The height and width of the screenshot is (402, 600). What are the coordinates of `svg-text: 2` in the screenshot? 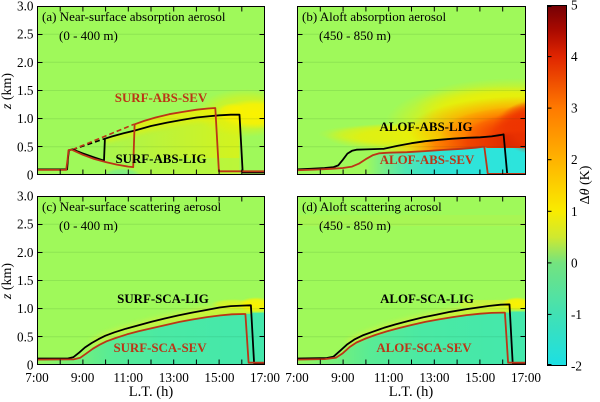 It's located at (574, 159).